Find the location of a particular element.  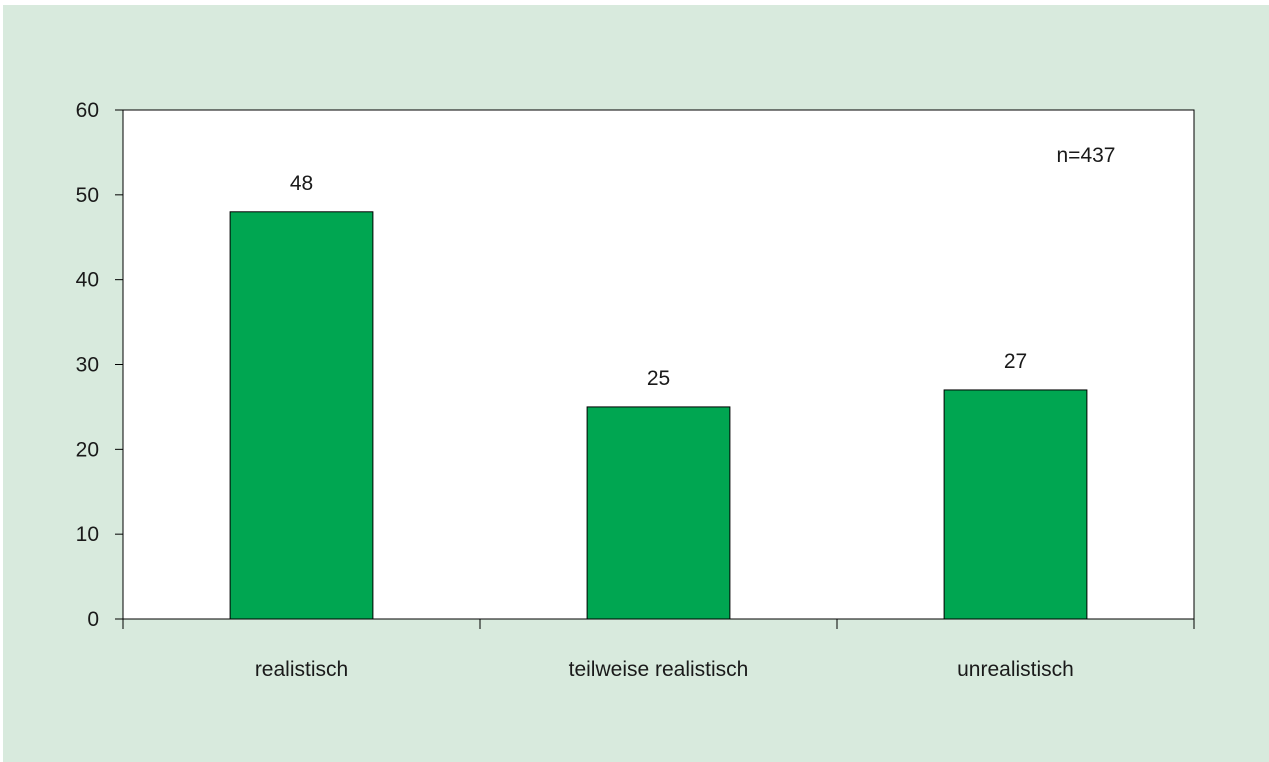

y-tick-label: 40 is located at coordinates (87, 280).